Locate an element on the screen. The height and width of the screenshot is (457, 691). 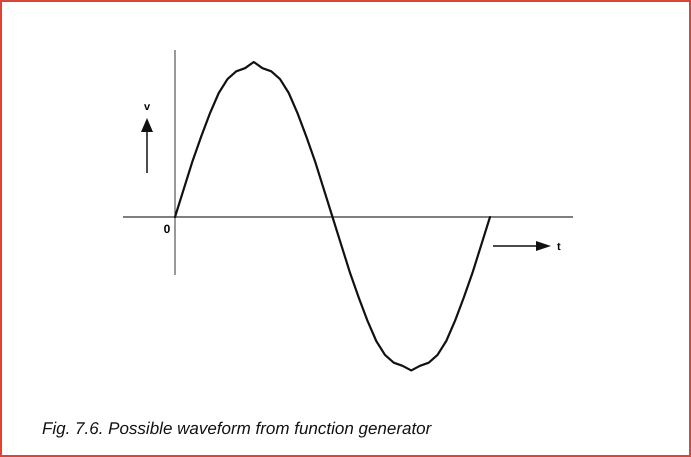
text: 0 is located at coordinates (167, 229).